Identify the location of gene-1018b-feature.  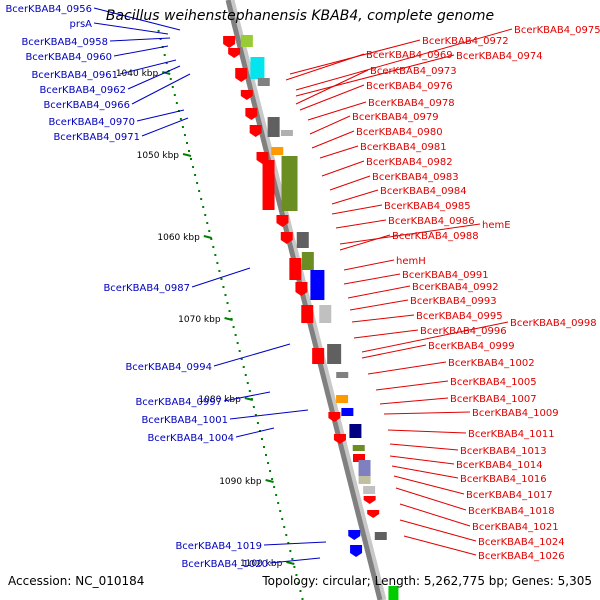
(369, 490).